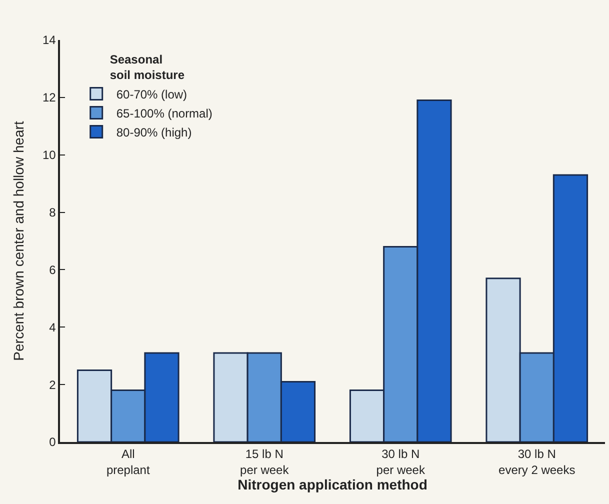 The width and height of the screenshot is (609, 504). I want to click on y-tick-label: 10, so click(49, 155).